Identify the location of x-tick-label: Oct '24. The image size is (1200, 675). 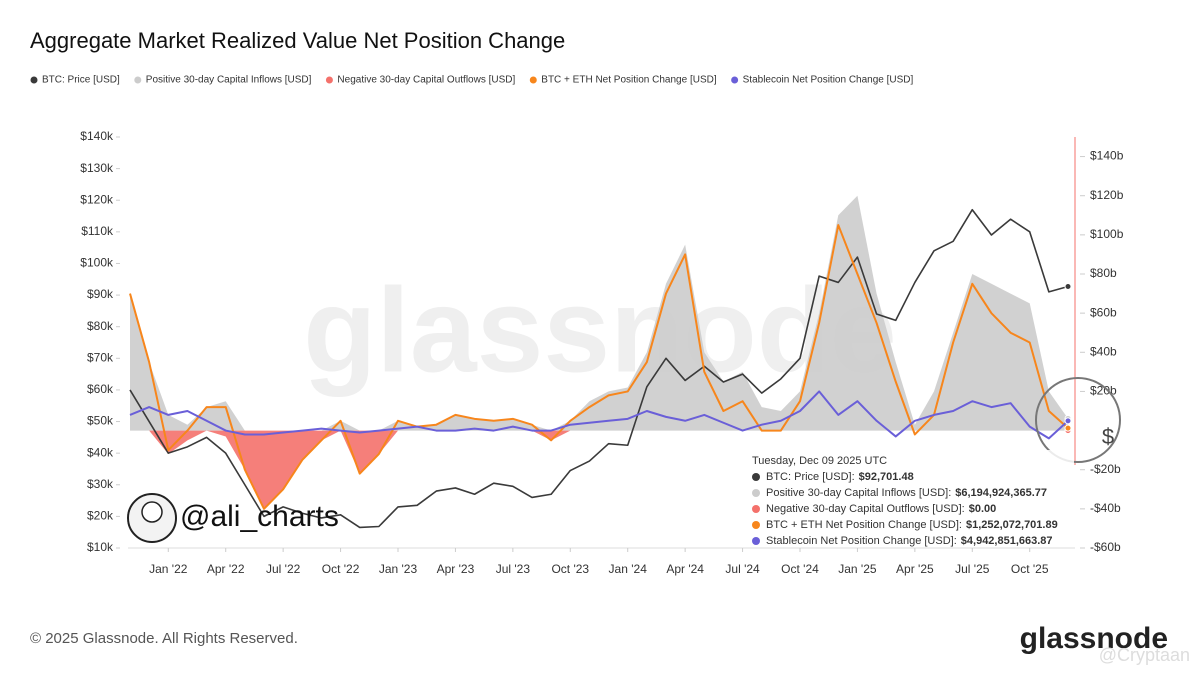
(800, 569).